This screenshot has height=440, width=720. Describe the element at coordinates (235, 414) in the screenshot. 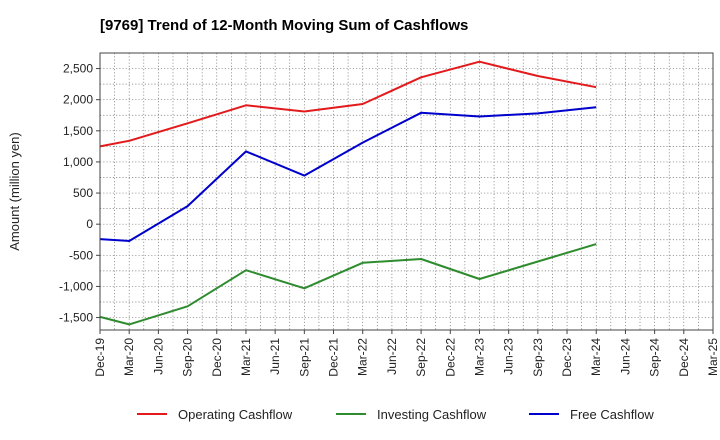

I see `legend-label: Operating Cashflow` at that location.